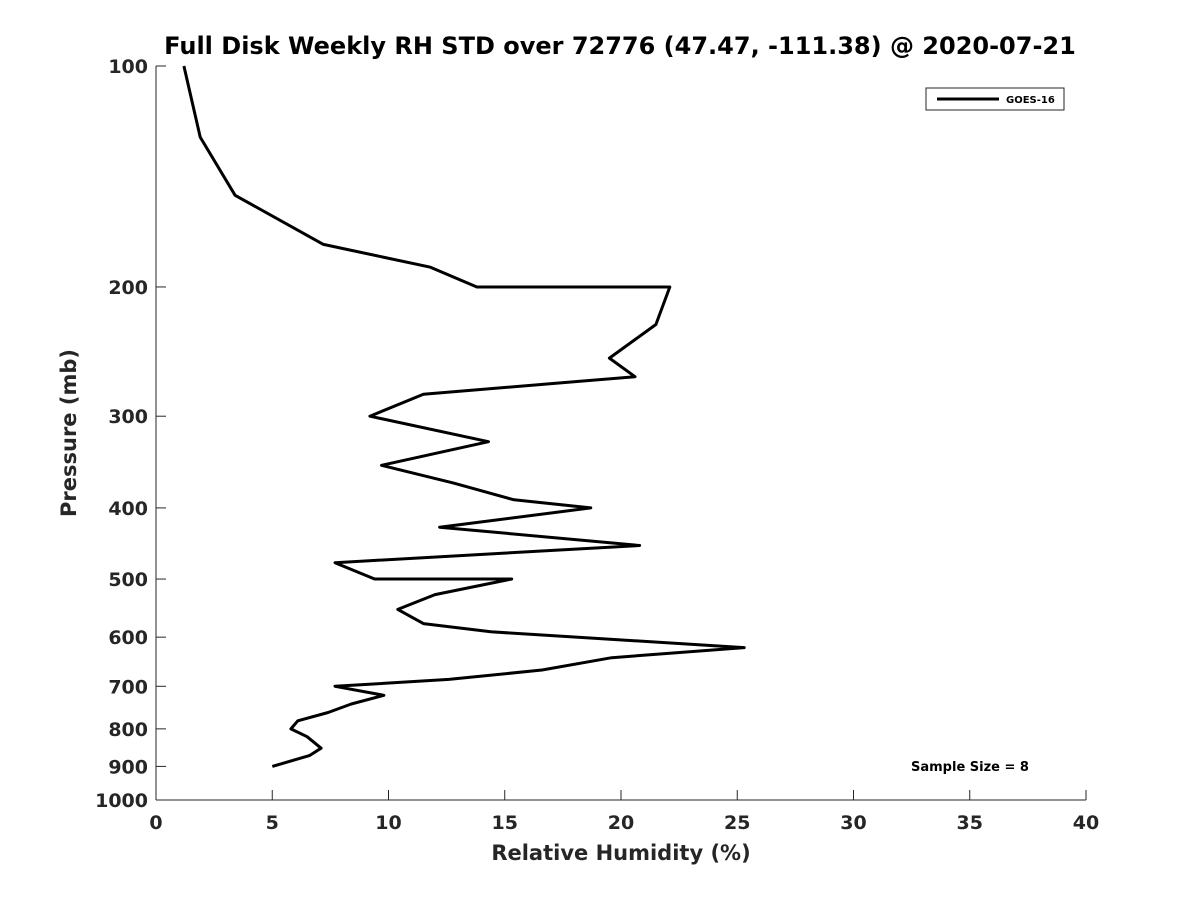  Describe the element at coordinates (128, 687) in the screenshot. I see `y-tick-label: 700` at that location.